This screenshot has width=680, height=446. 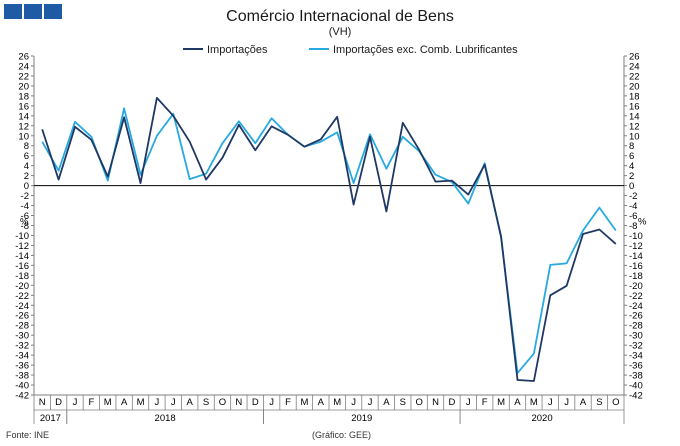 What do you see at coordinates (636, 336) in the screenshot?
I see `y-tick-label-right: -30` at bounding box center [636, 336].